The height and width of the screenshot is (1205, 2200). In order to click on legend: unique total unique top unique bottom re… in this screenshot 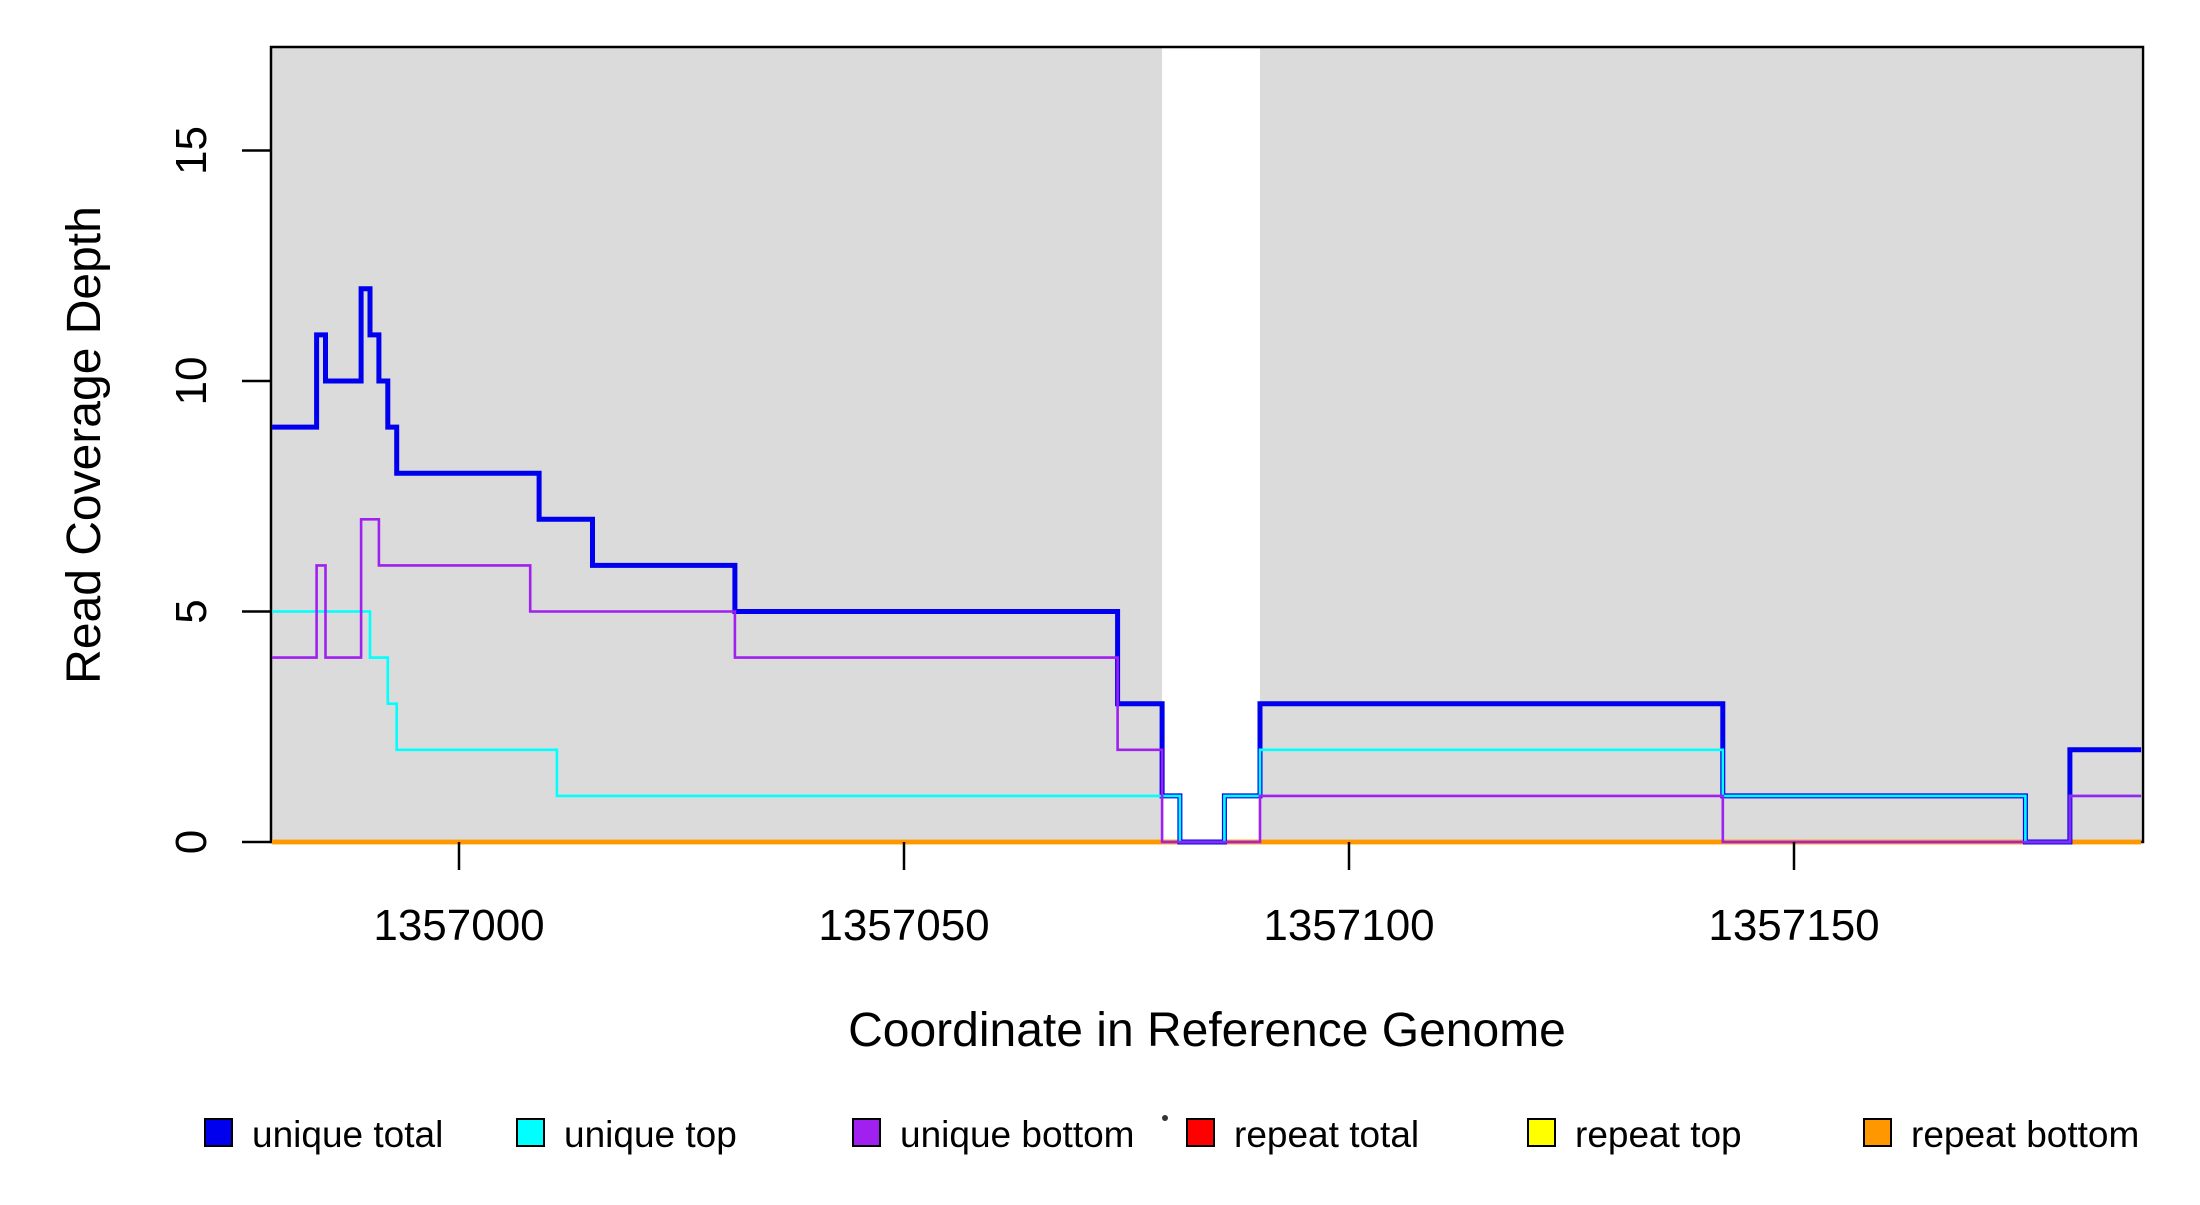, I will do `click(1171, 1134)`.